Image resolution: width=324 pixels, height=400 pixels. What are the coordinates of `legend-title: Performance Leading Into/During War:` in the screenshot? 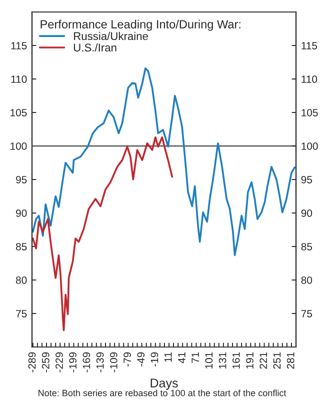 It's located at (140, 25).